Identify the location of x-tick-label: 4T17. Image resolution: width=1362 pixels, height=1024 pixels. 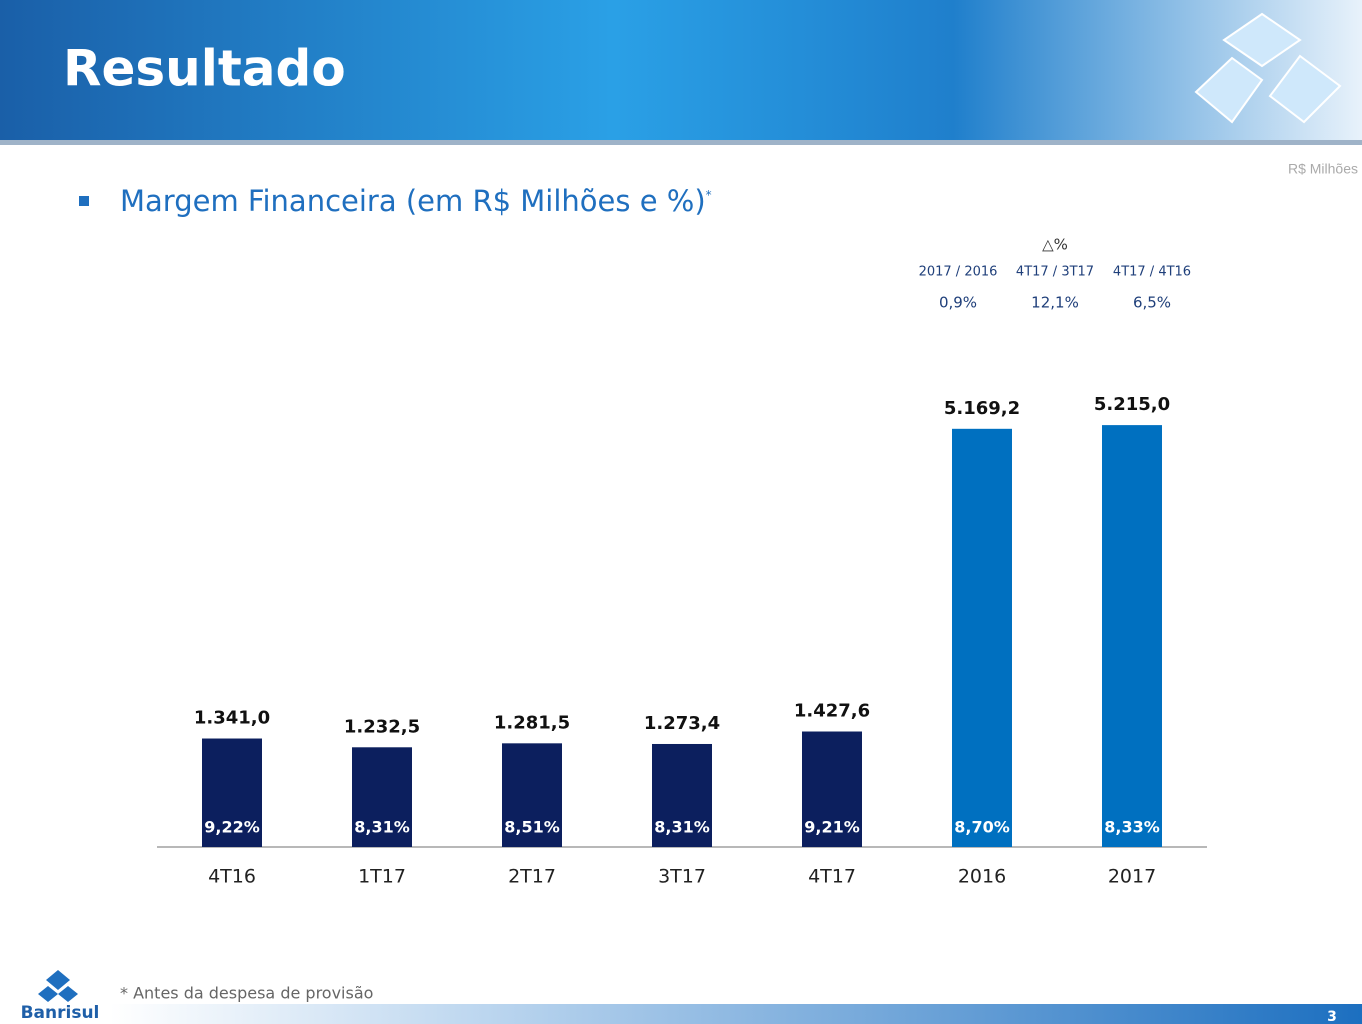
(832, 877).